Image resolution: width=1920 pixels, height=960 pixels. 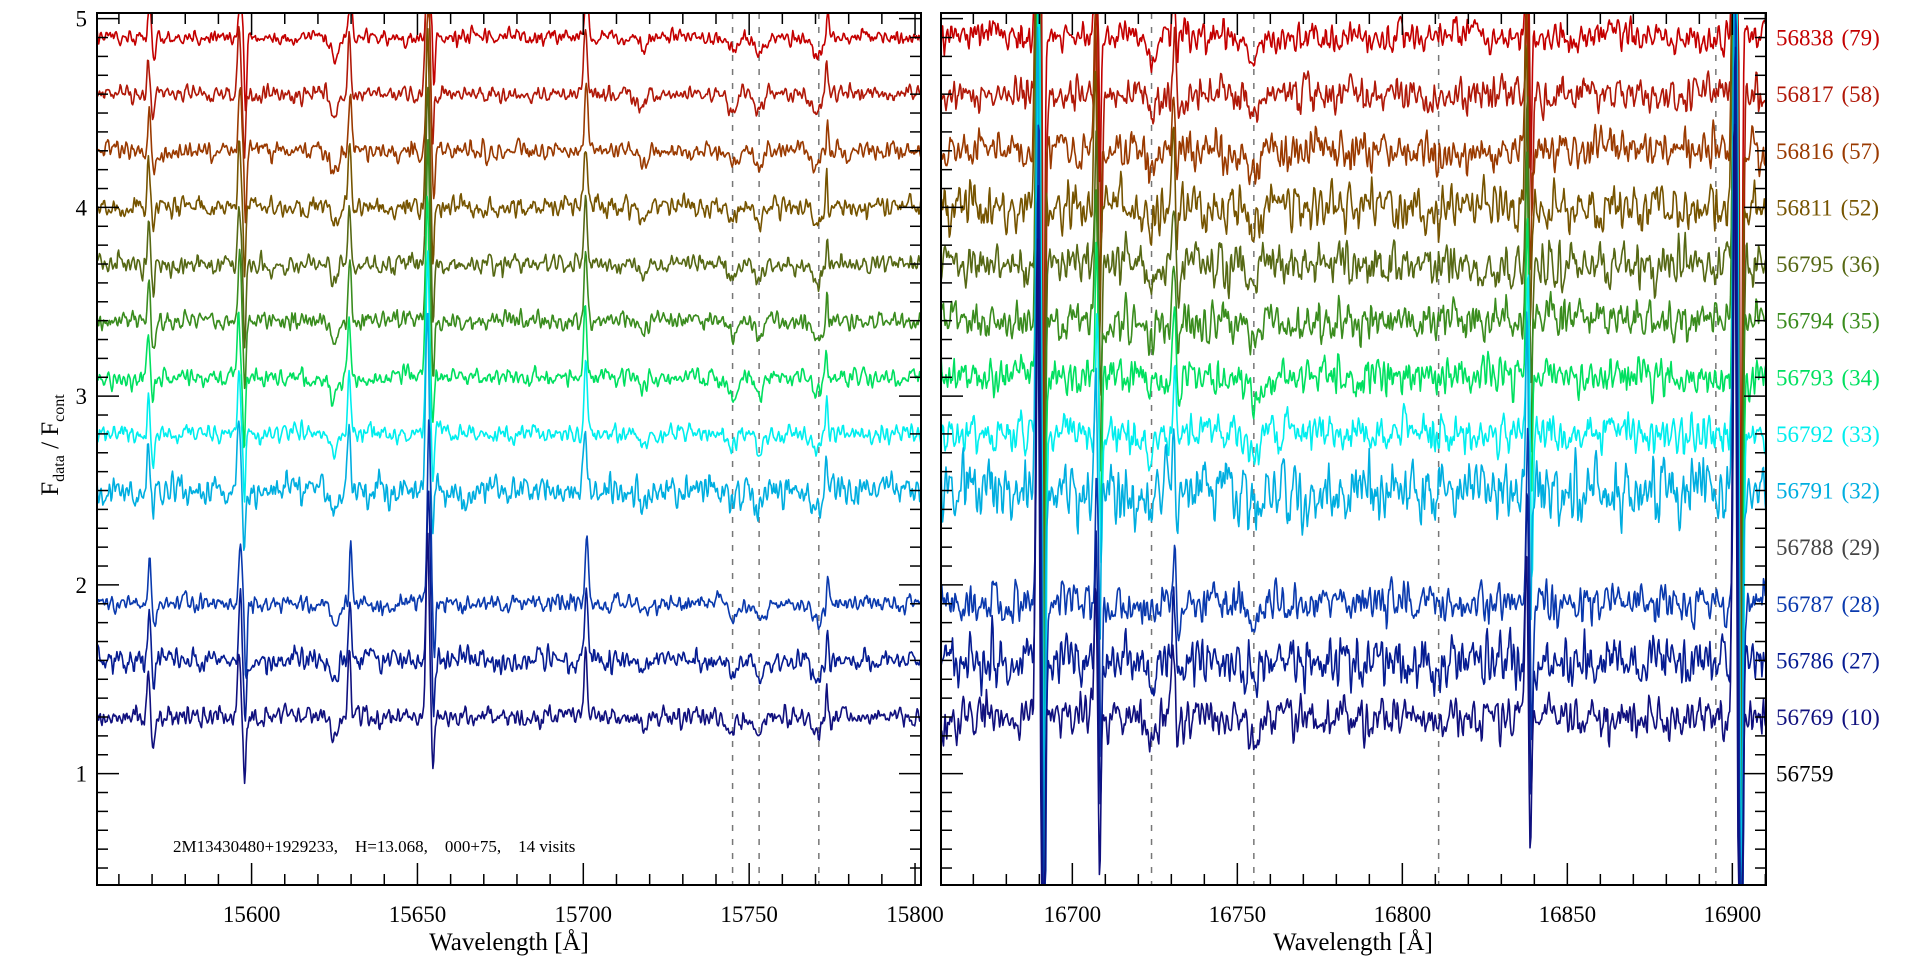 I want to click on series-label-56795: 56795 (36), so click(x=1828, y=264).